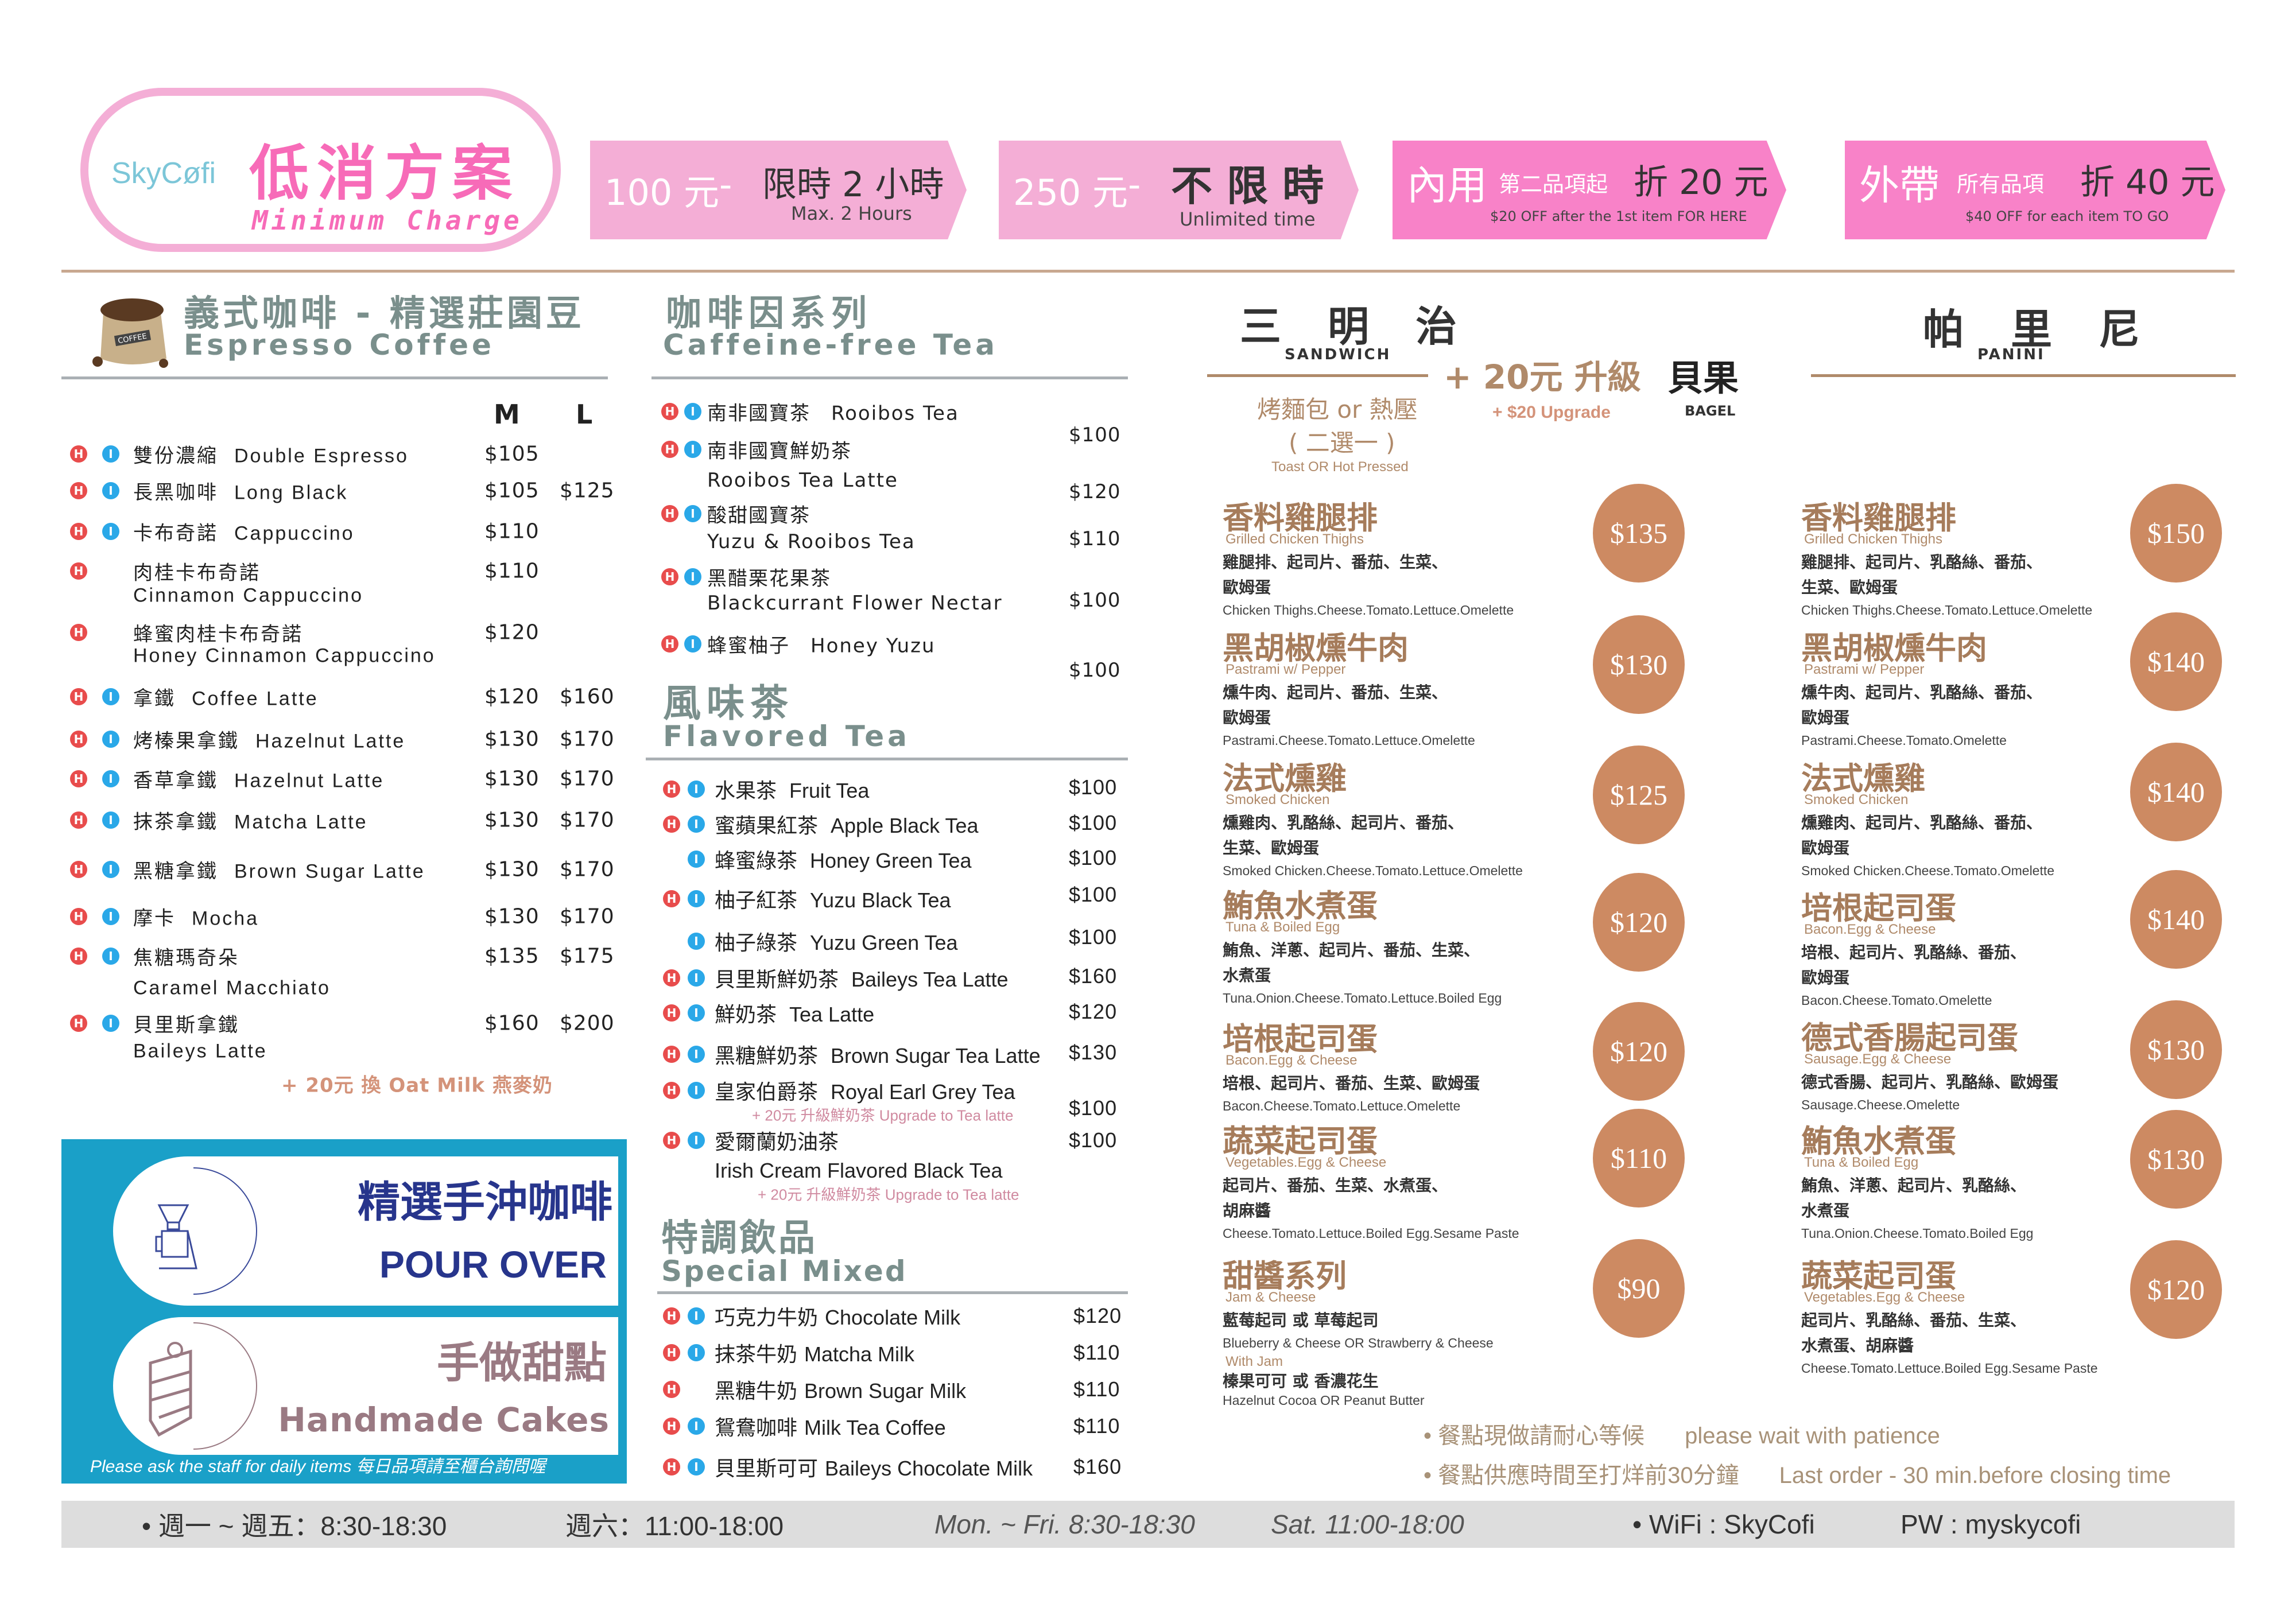 The height and width of the screenshot is (1623, 2296). I want to click on price-banner: 100 元 - 限時 2 小時 Max. 2 Hours, so click(778, 190).